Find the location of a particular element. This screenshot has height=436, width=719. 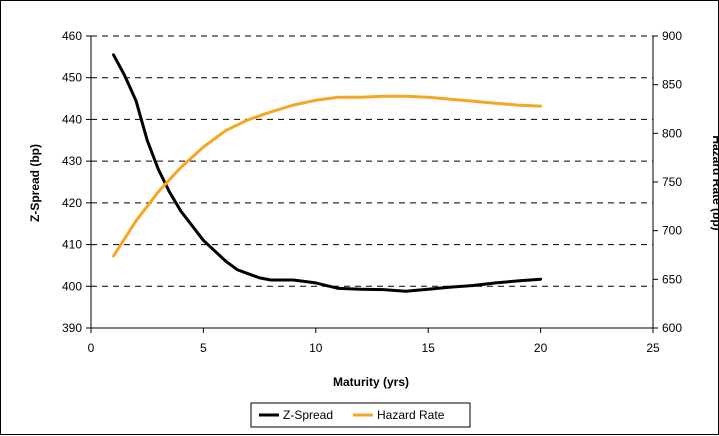

x-tick-label: 15 is located at coordinates (429, 348).